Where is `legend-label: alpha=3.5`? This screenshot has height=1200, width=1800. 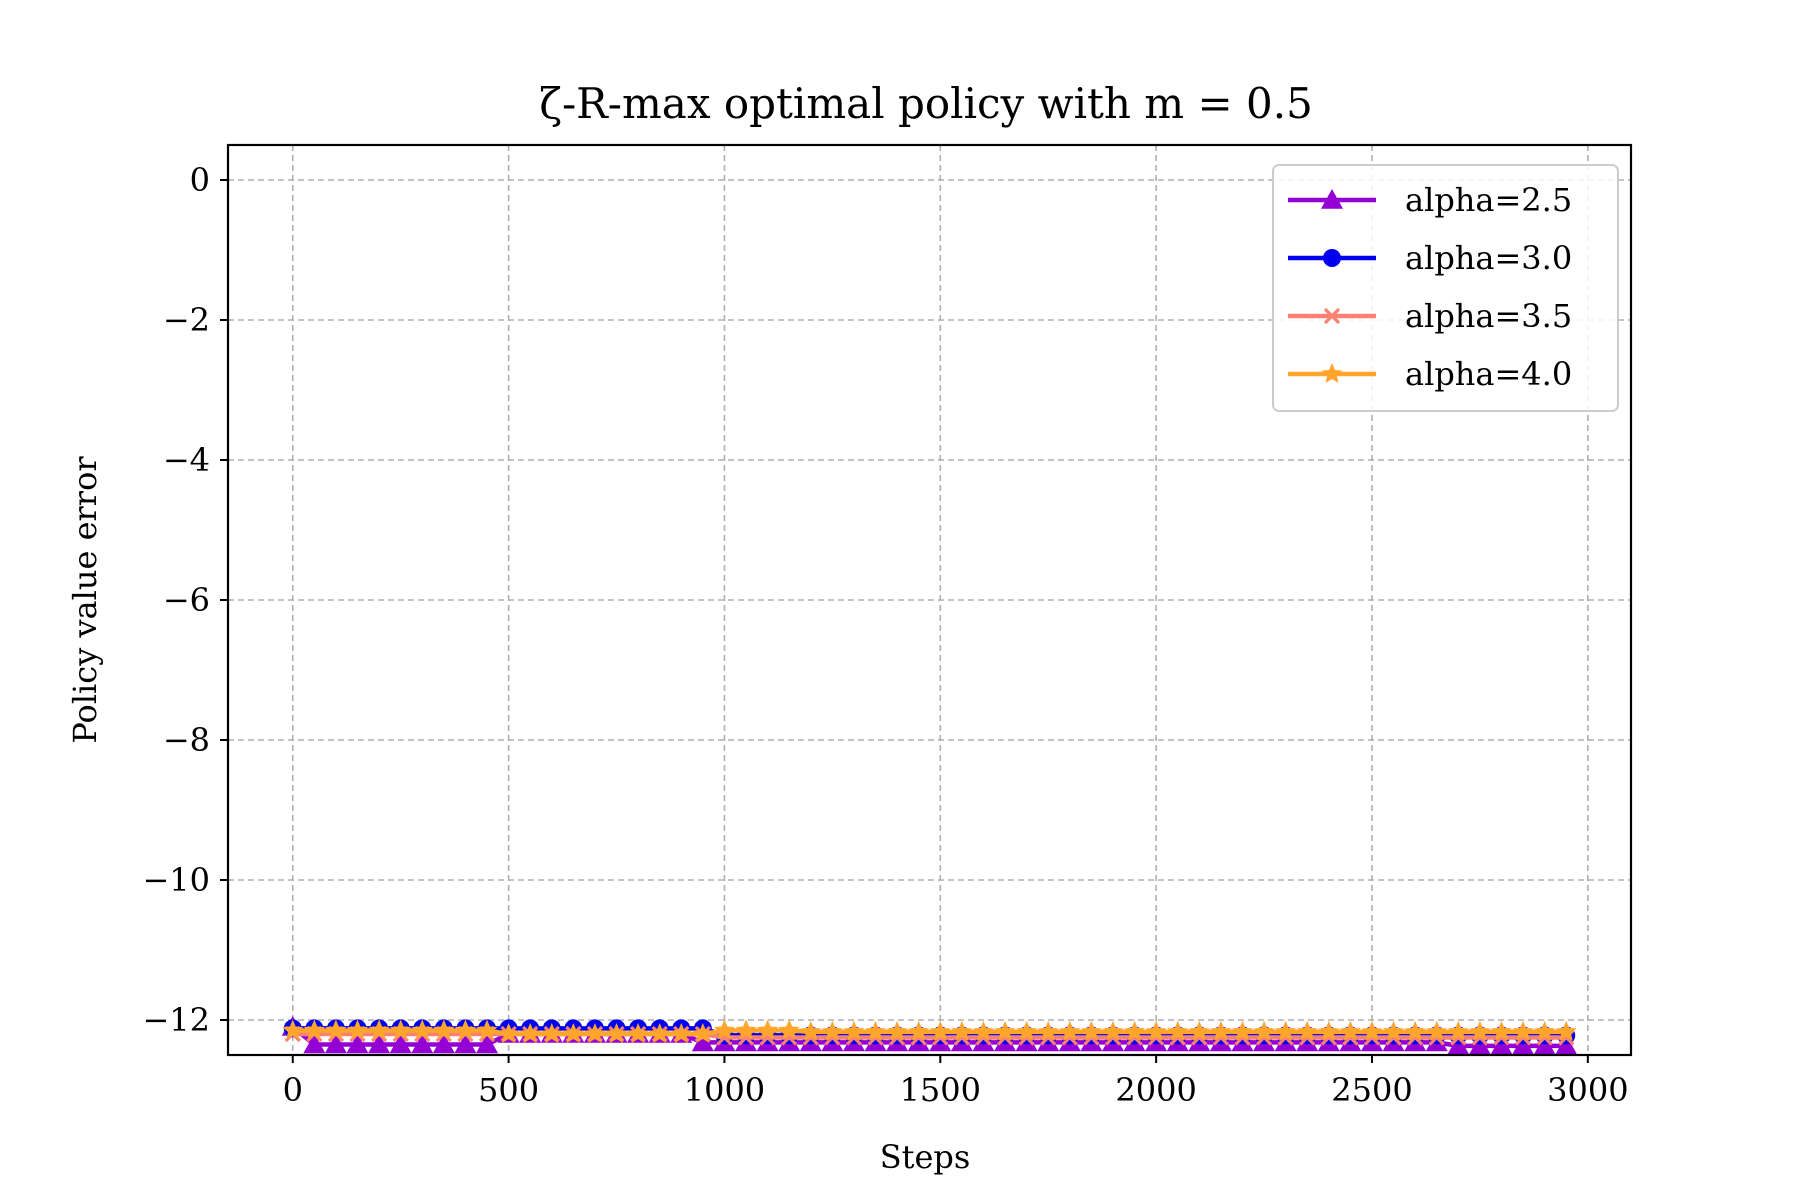
legend-label: alpha=3.5 is located at coordinates (1488, 316).